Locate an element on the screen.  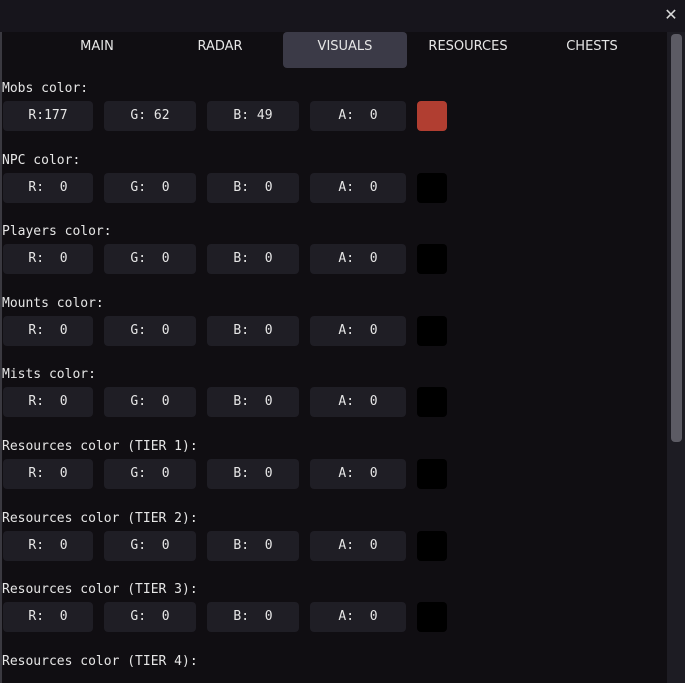
scrollbar-thumb is located at coordinates (676, 238).